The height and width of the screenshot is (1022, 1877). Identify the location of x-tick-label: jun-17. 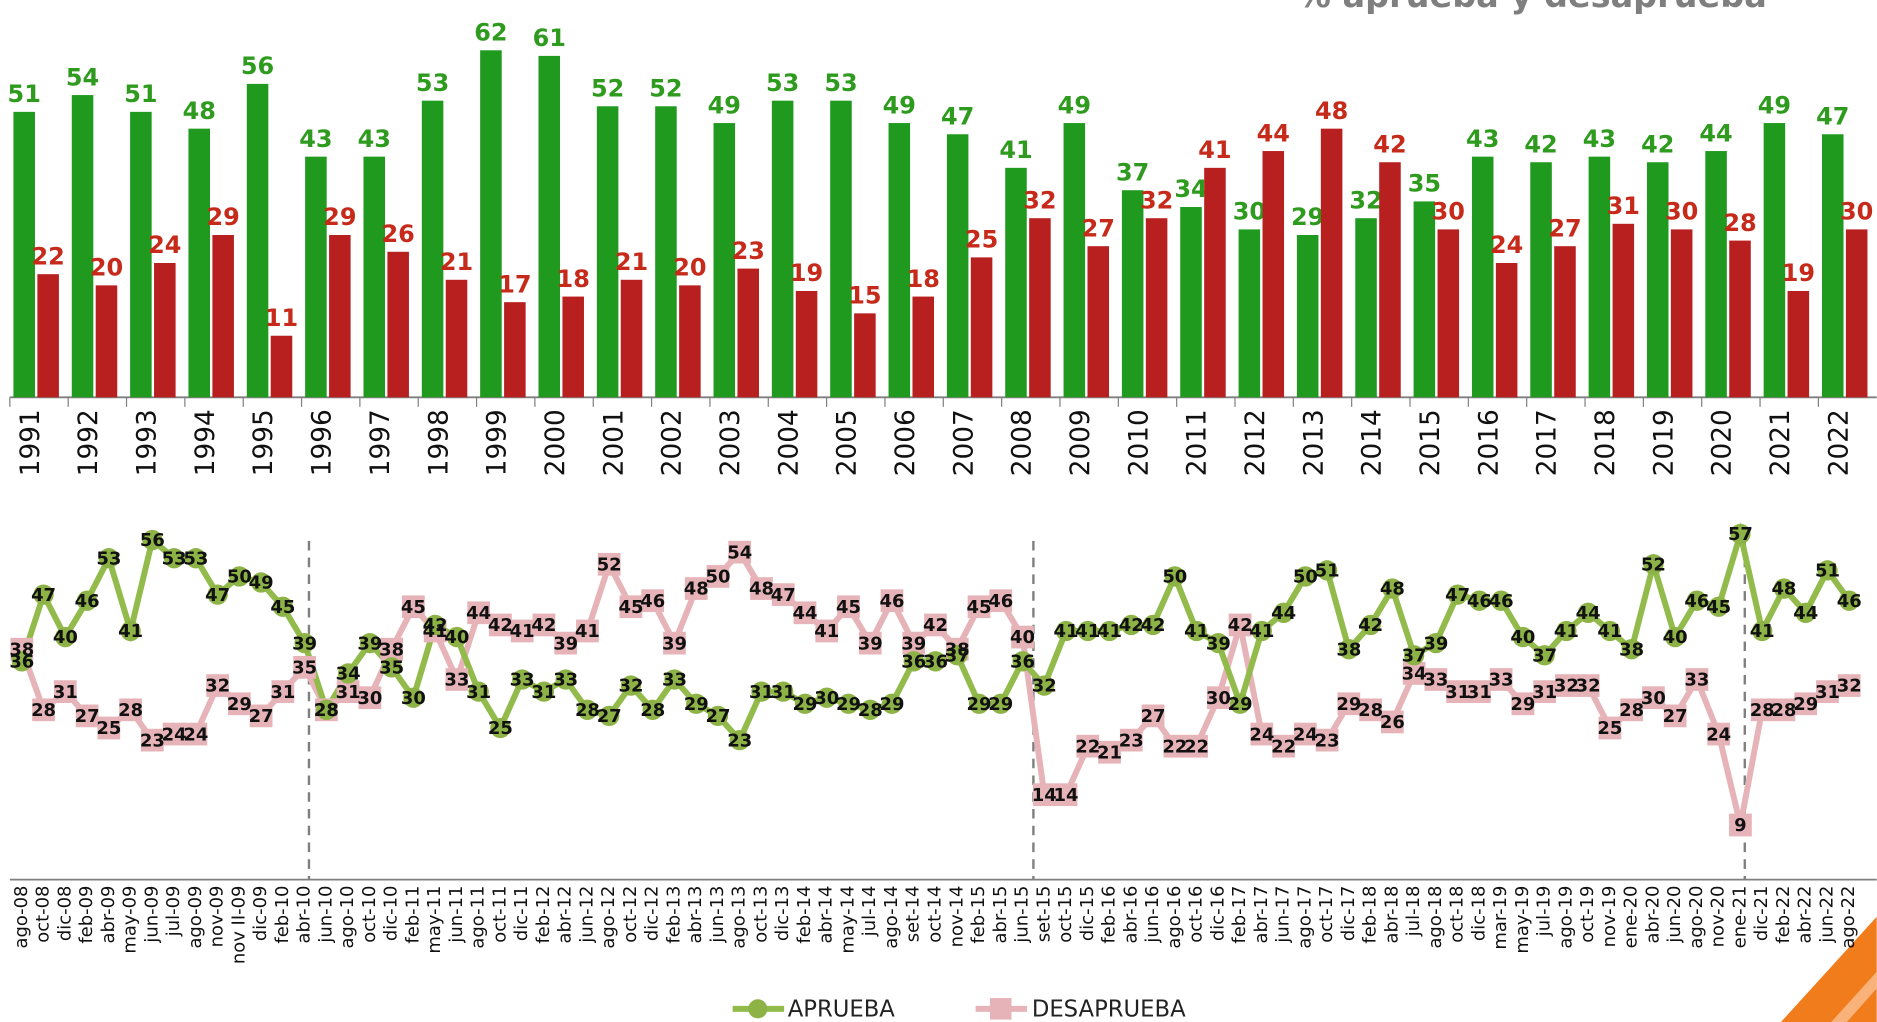
(1283, 915).